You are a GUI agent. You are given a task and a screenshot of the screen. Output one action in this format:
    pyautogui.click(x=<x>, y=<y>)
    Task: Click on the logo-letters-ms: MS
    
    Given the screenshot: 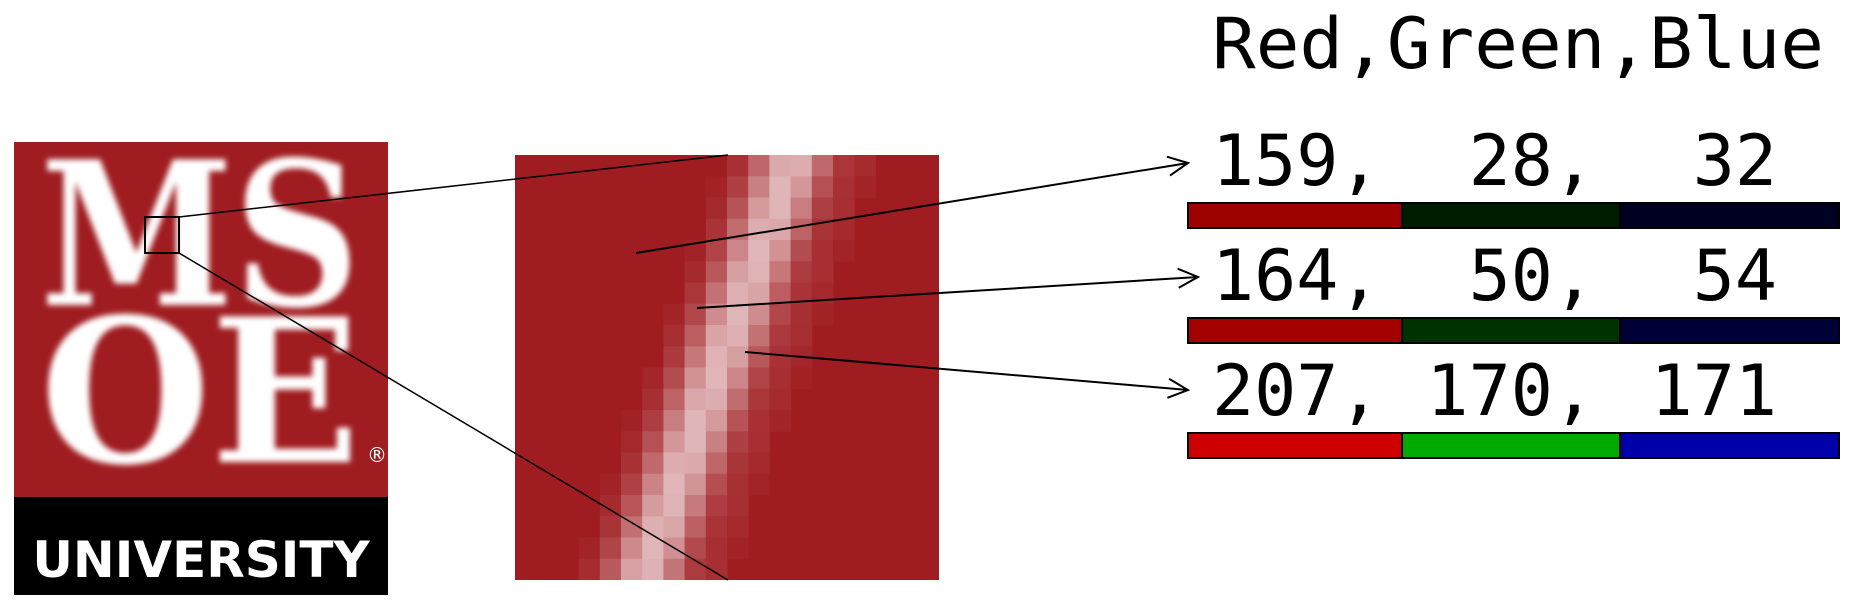 What is the action you would take?
    pyautogui.click(x=200, y=235)
    